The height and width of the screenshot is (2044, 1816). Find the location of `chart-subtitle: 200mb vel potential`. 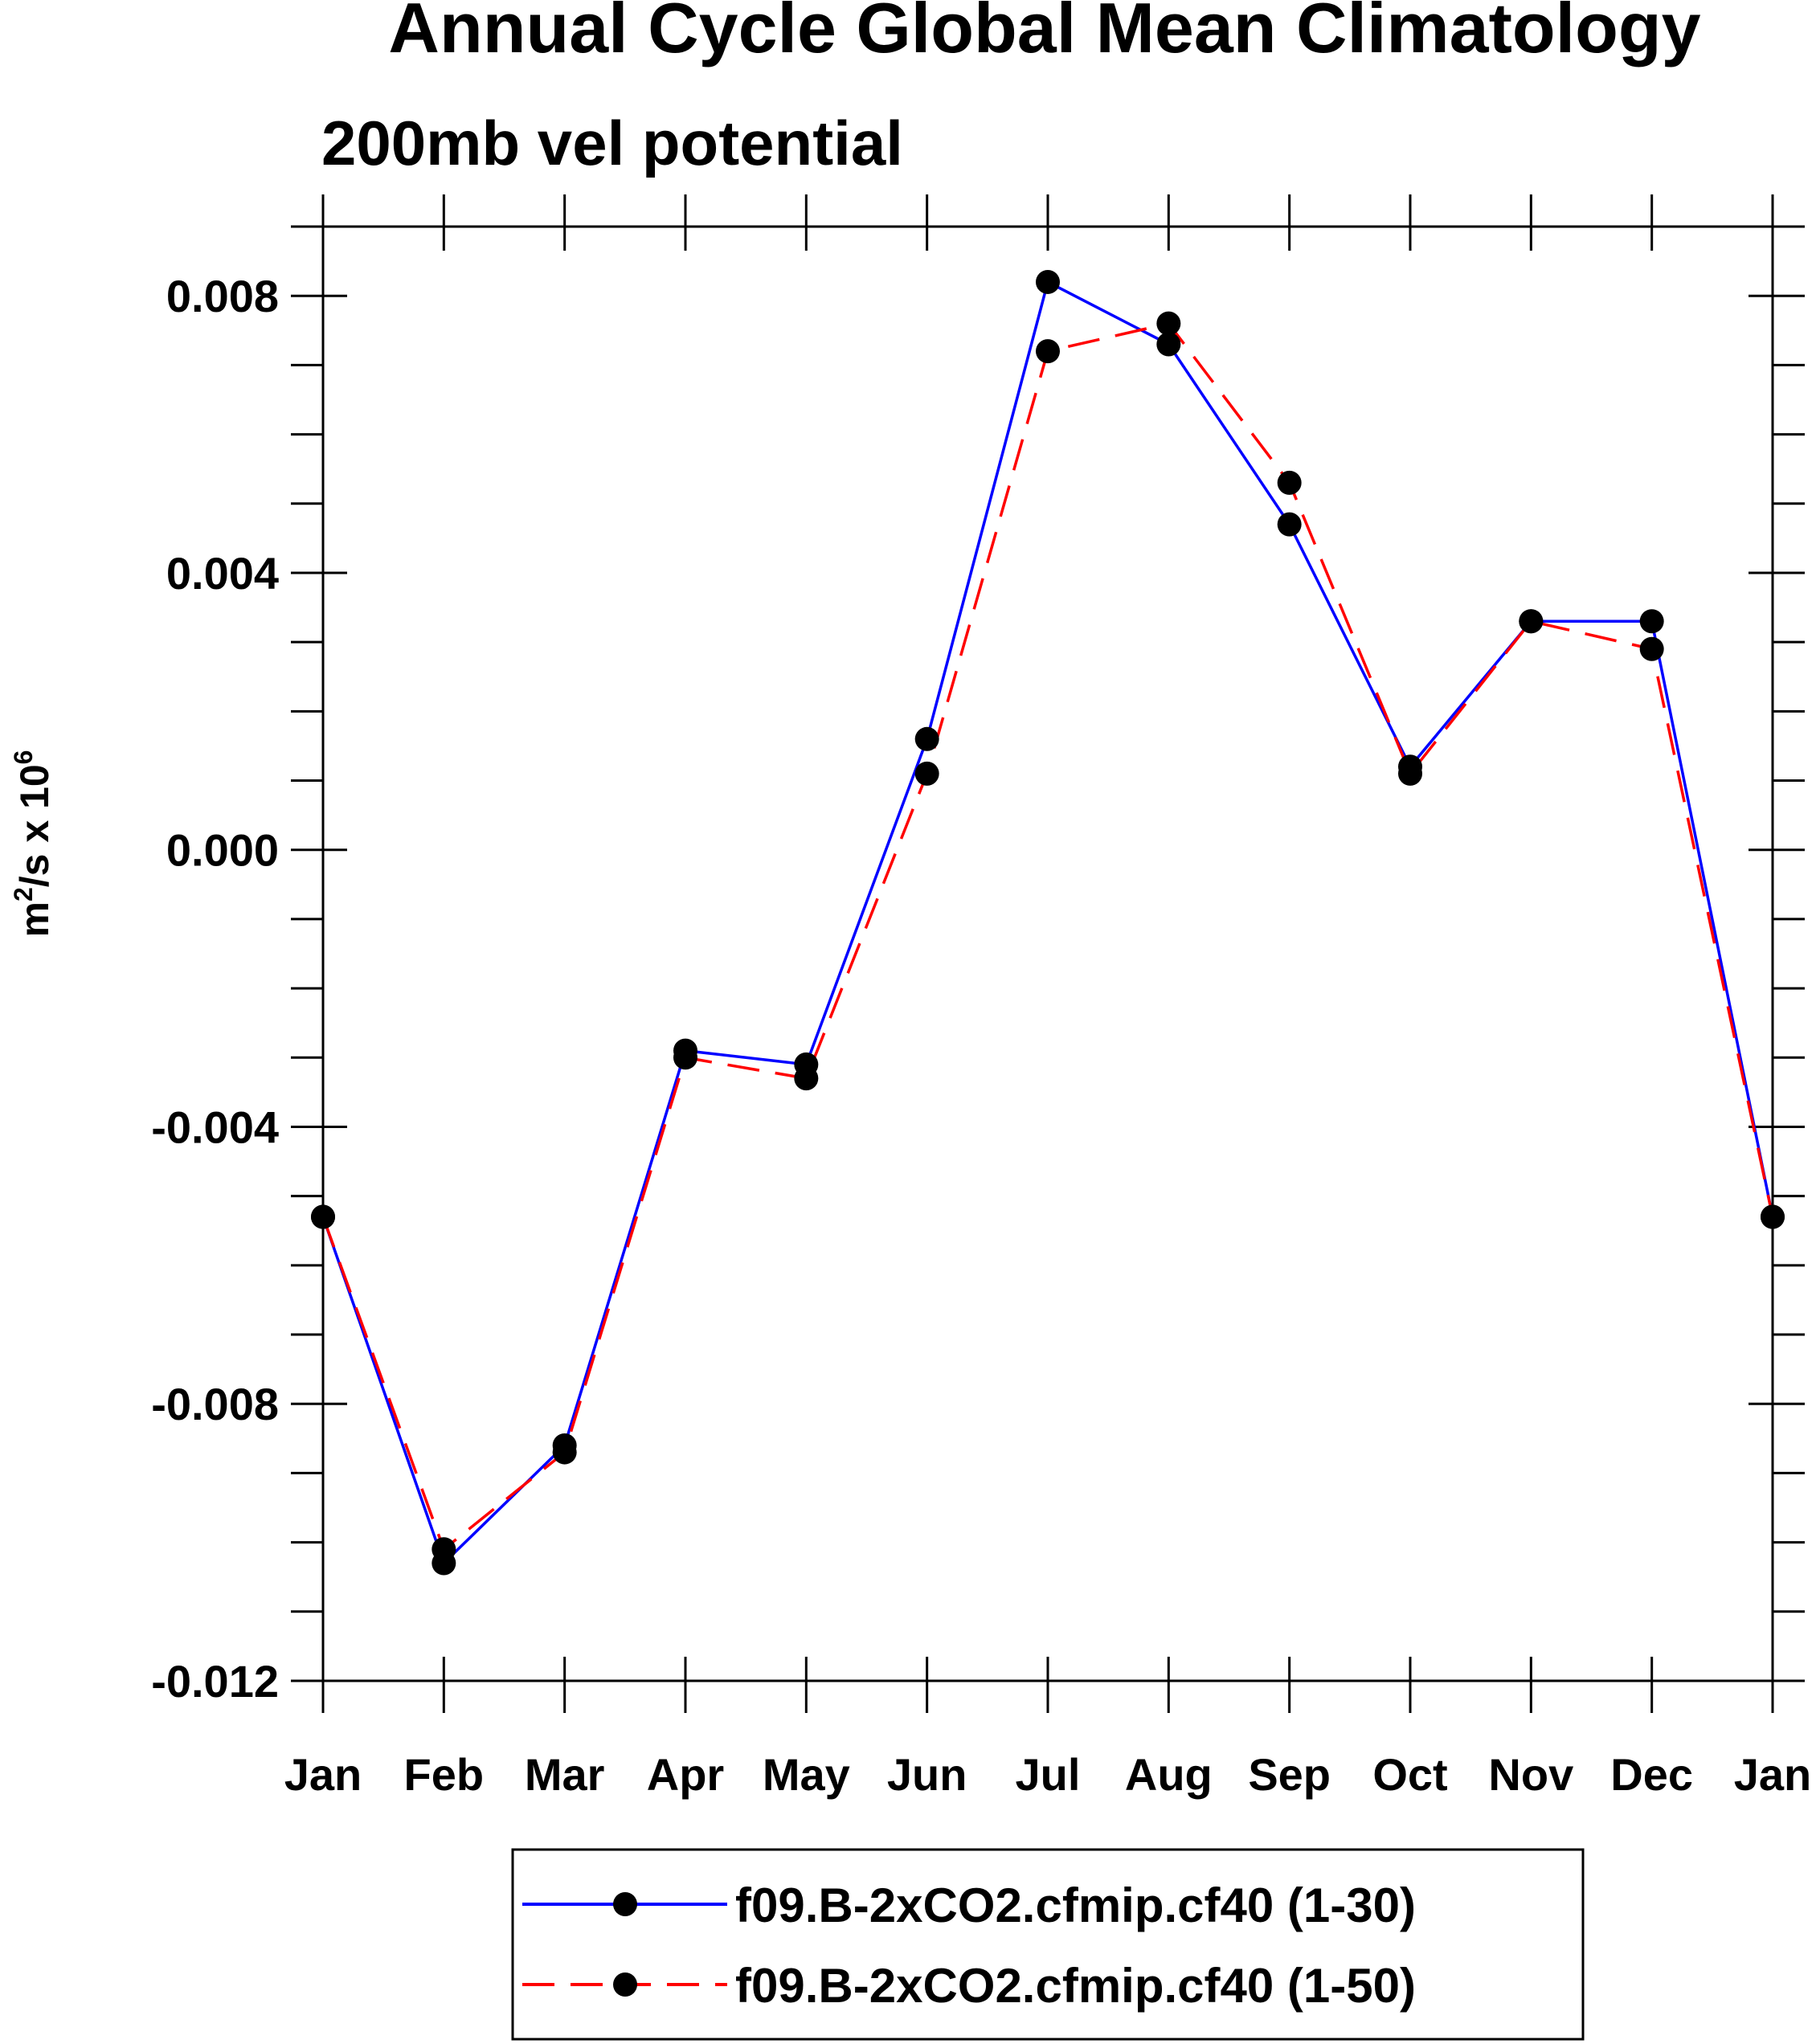

chart-subtitle: 200mb vel potential is located at coordinates (612, 143).